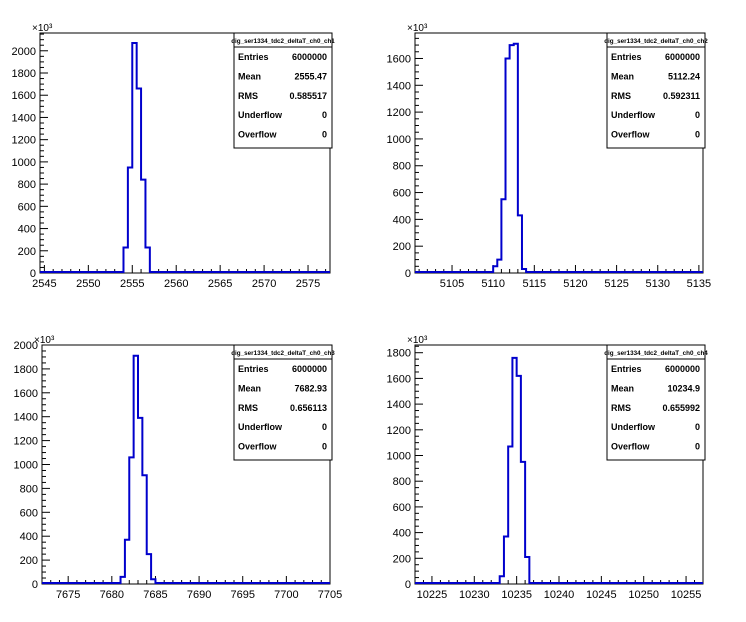  What do you see at coordinates (283, 41) in the screenshot?
I see `stats-title: dig_ser1334_tdc2_deltaT_ch0_ch1` at bounding box center [283, 41].